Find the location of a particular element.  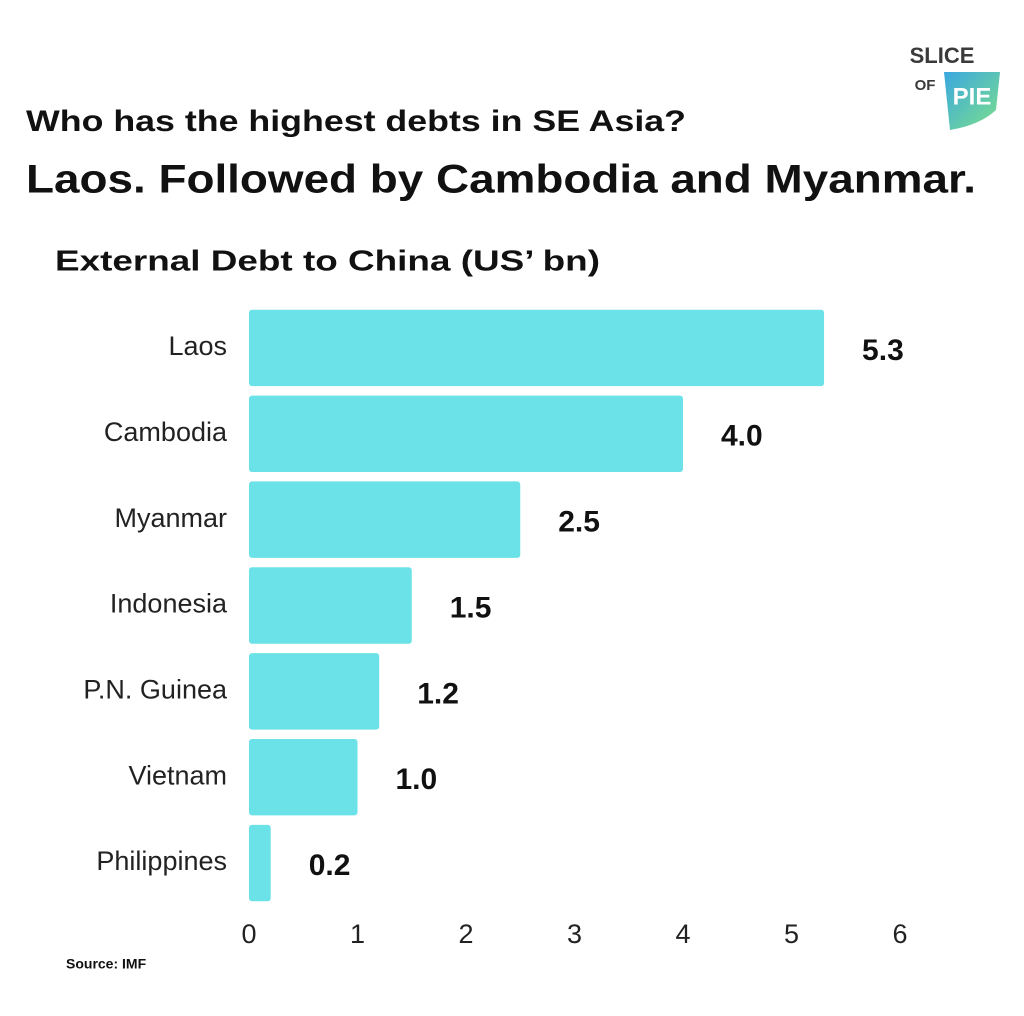

chart-subtitle: Laos. Followed by Cambodia and Myanmar. is located at coordinates (501, 180).